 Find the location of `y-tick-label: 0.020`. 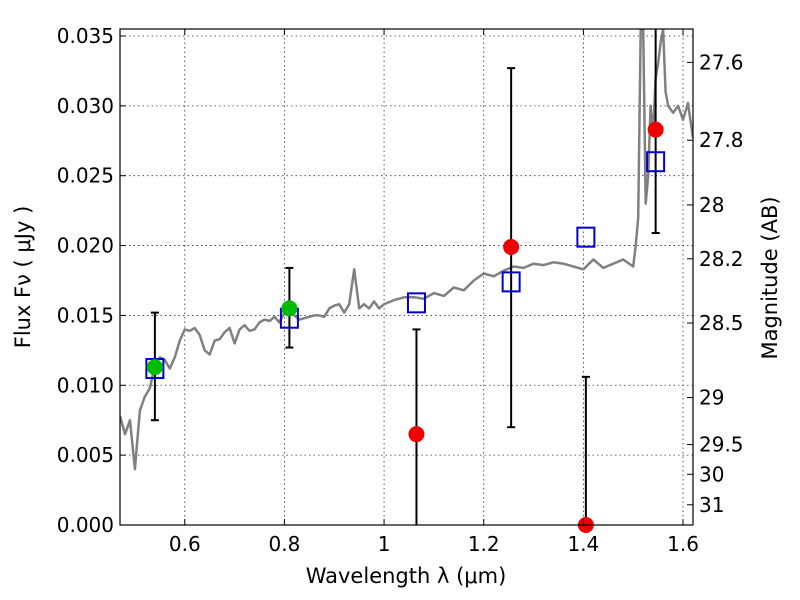

y-tick-label: 0.020 is located at coordinates (85, 246).